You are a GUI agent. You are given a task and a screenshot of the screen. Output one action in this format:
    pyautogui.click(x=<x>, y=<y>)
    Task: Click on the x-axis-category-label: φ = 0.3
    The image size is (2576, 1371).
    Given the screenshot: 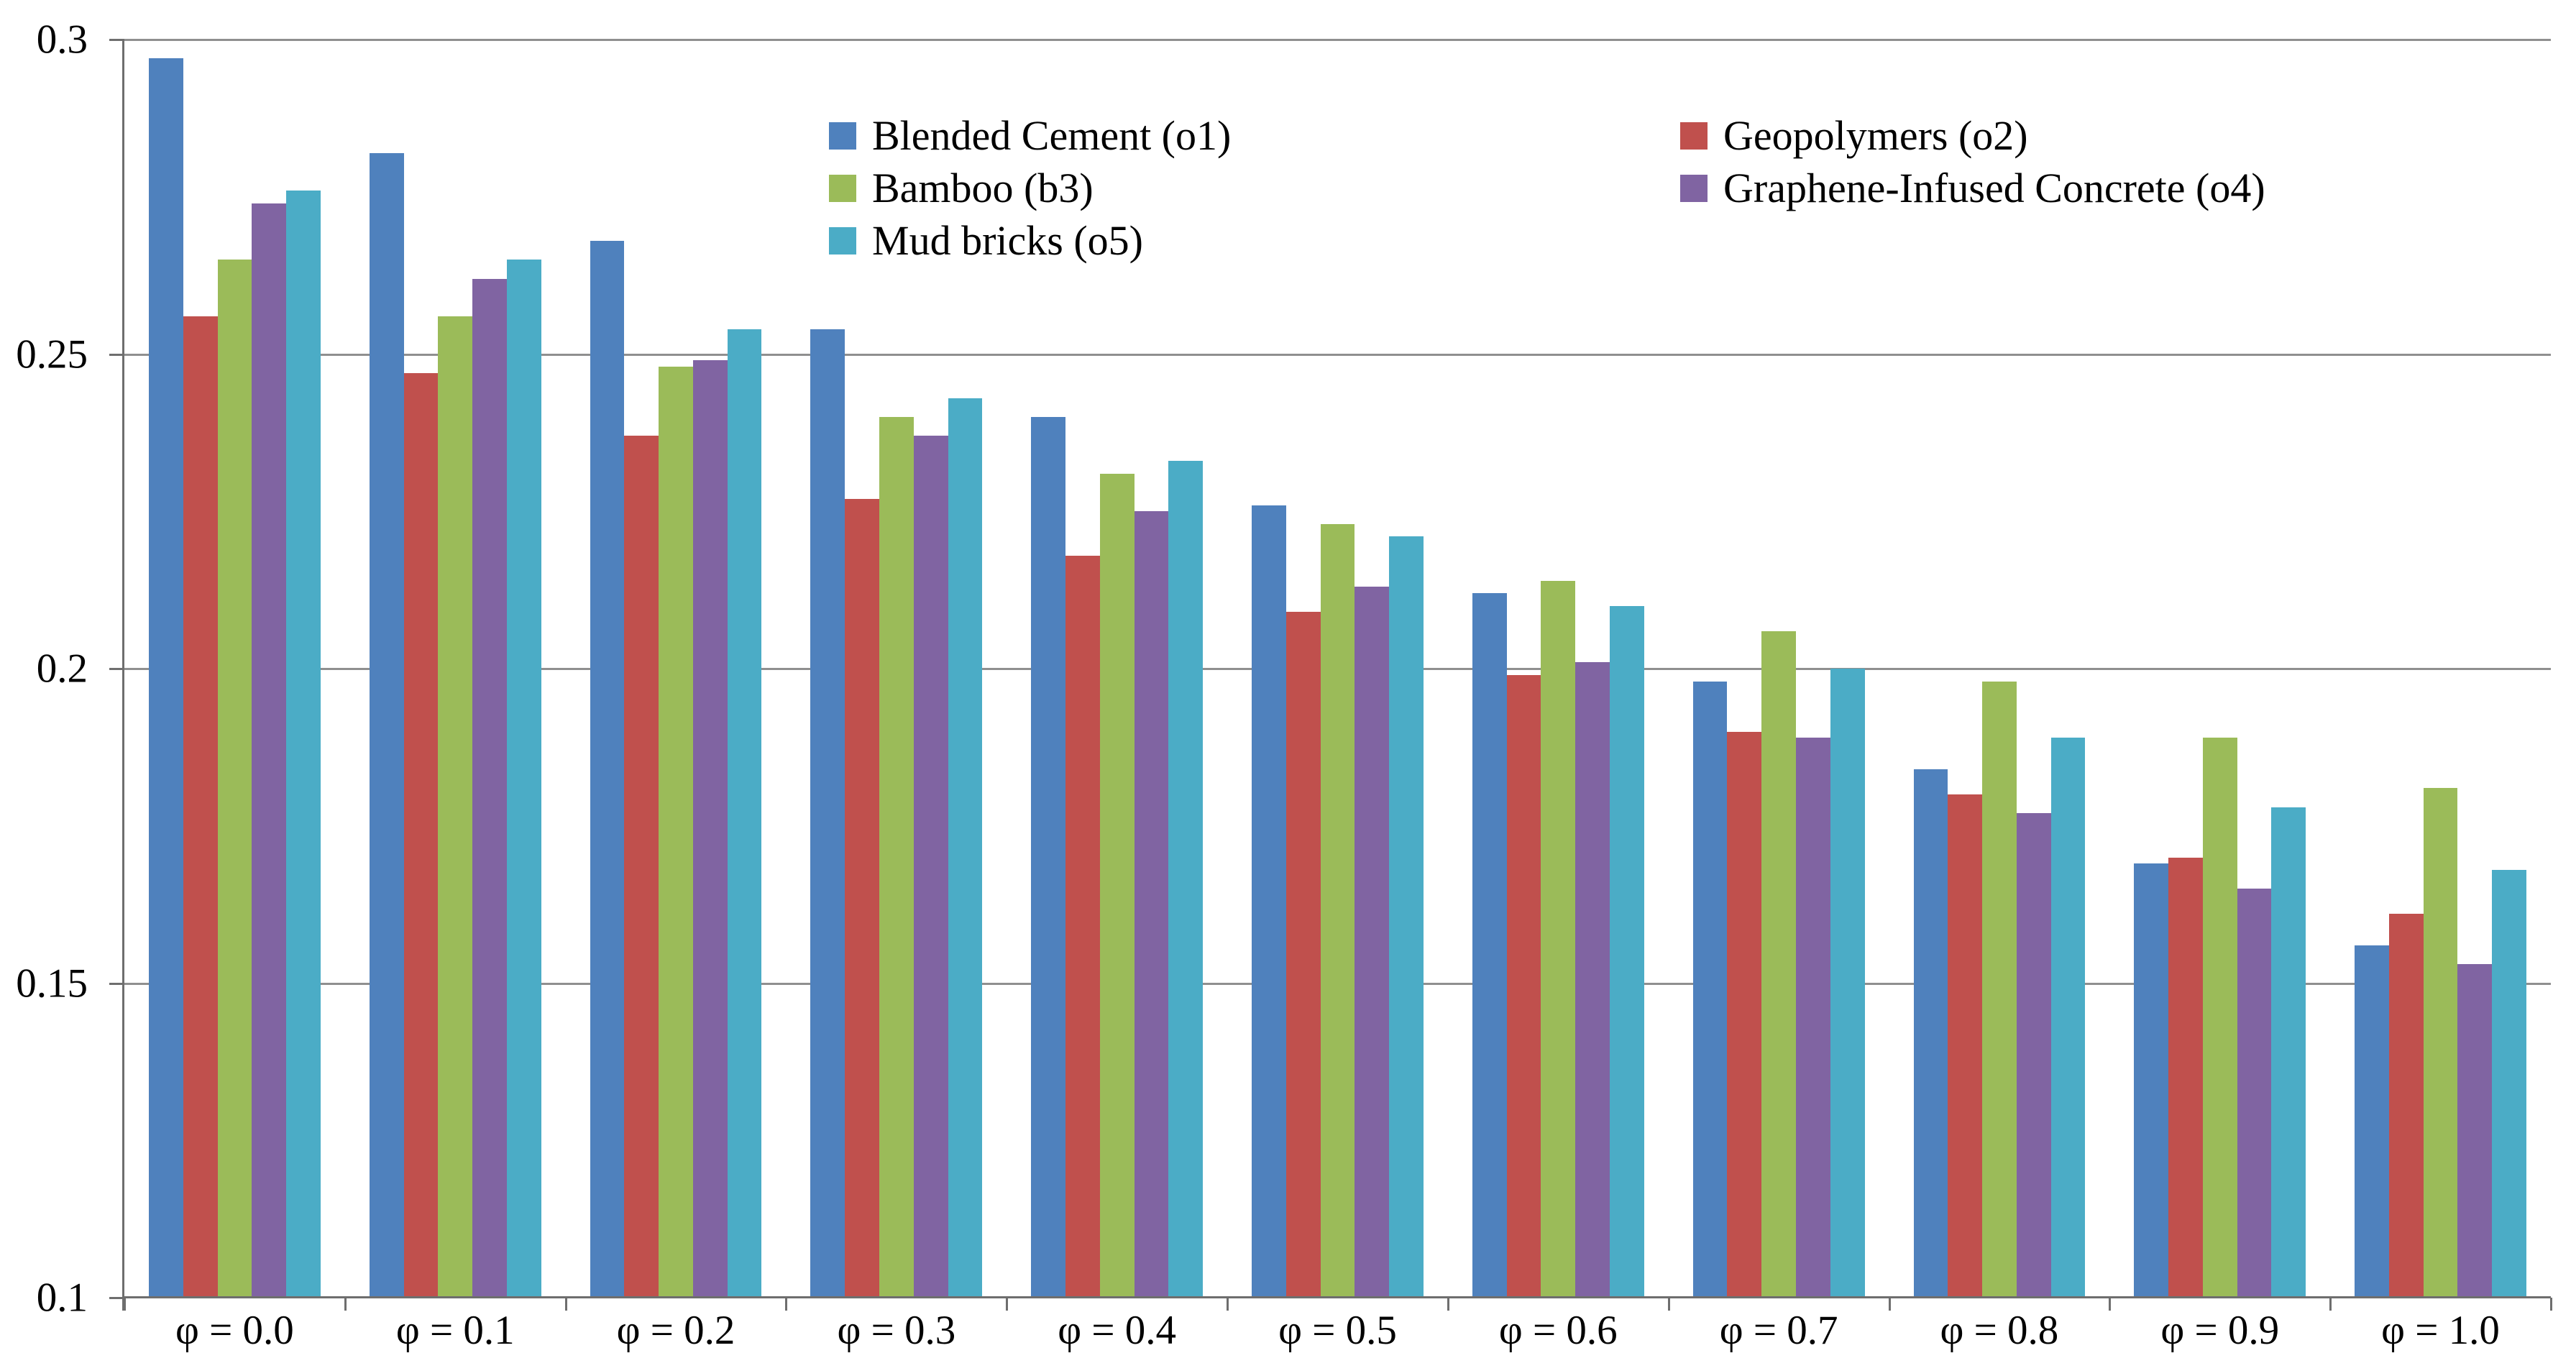 What is the action you would take?
    pyautogui.click(x=896, y=1330)
    